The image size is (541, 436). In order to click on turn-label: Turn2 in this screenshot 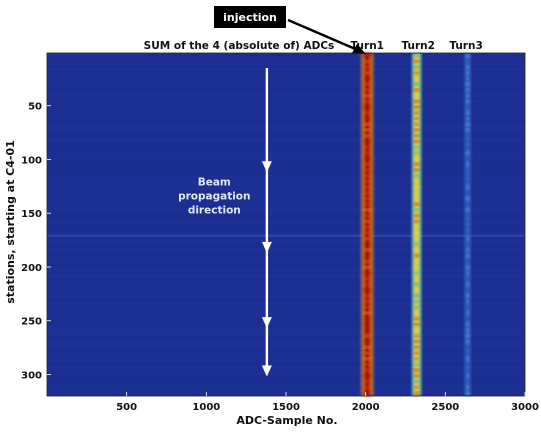, I will do `click(418, 46)`.